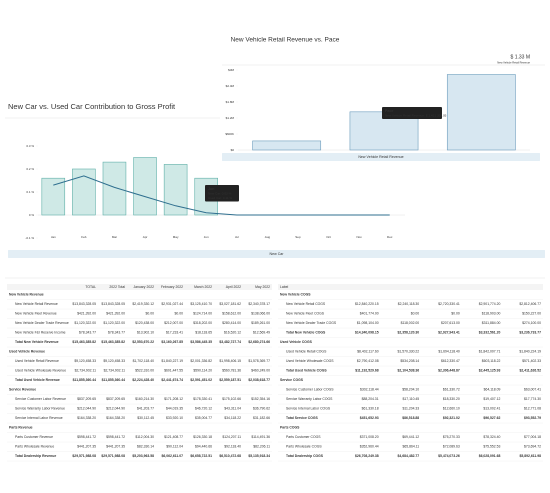  I want to click on table-cell: $1,998,406.15, so click(230, 361).